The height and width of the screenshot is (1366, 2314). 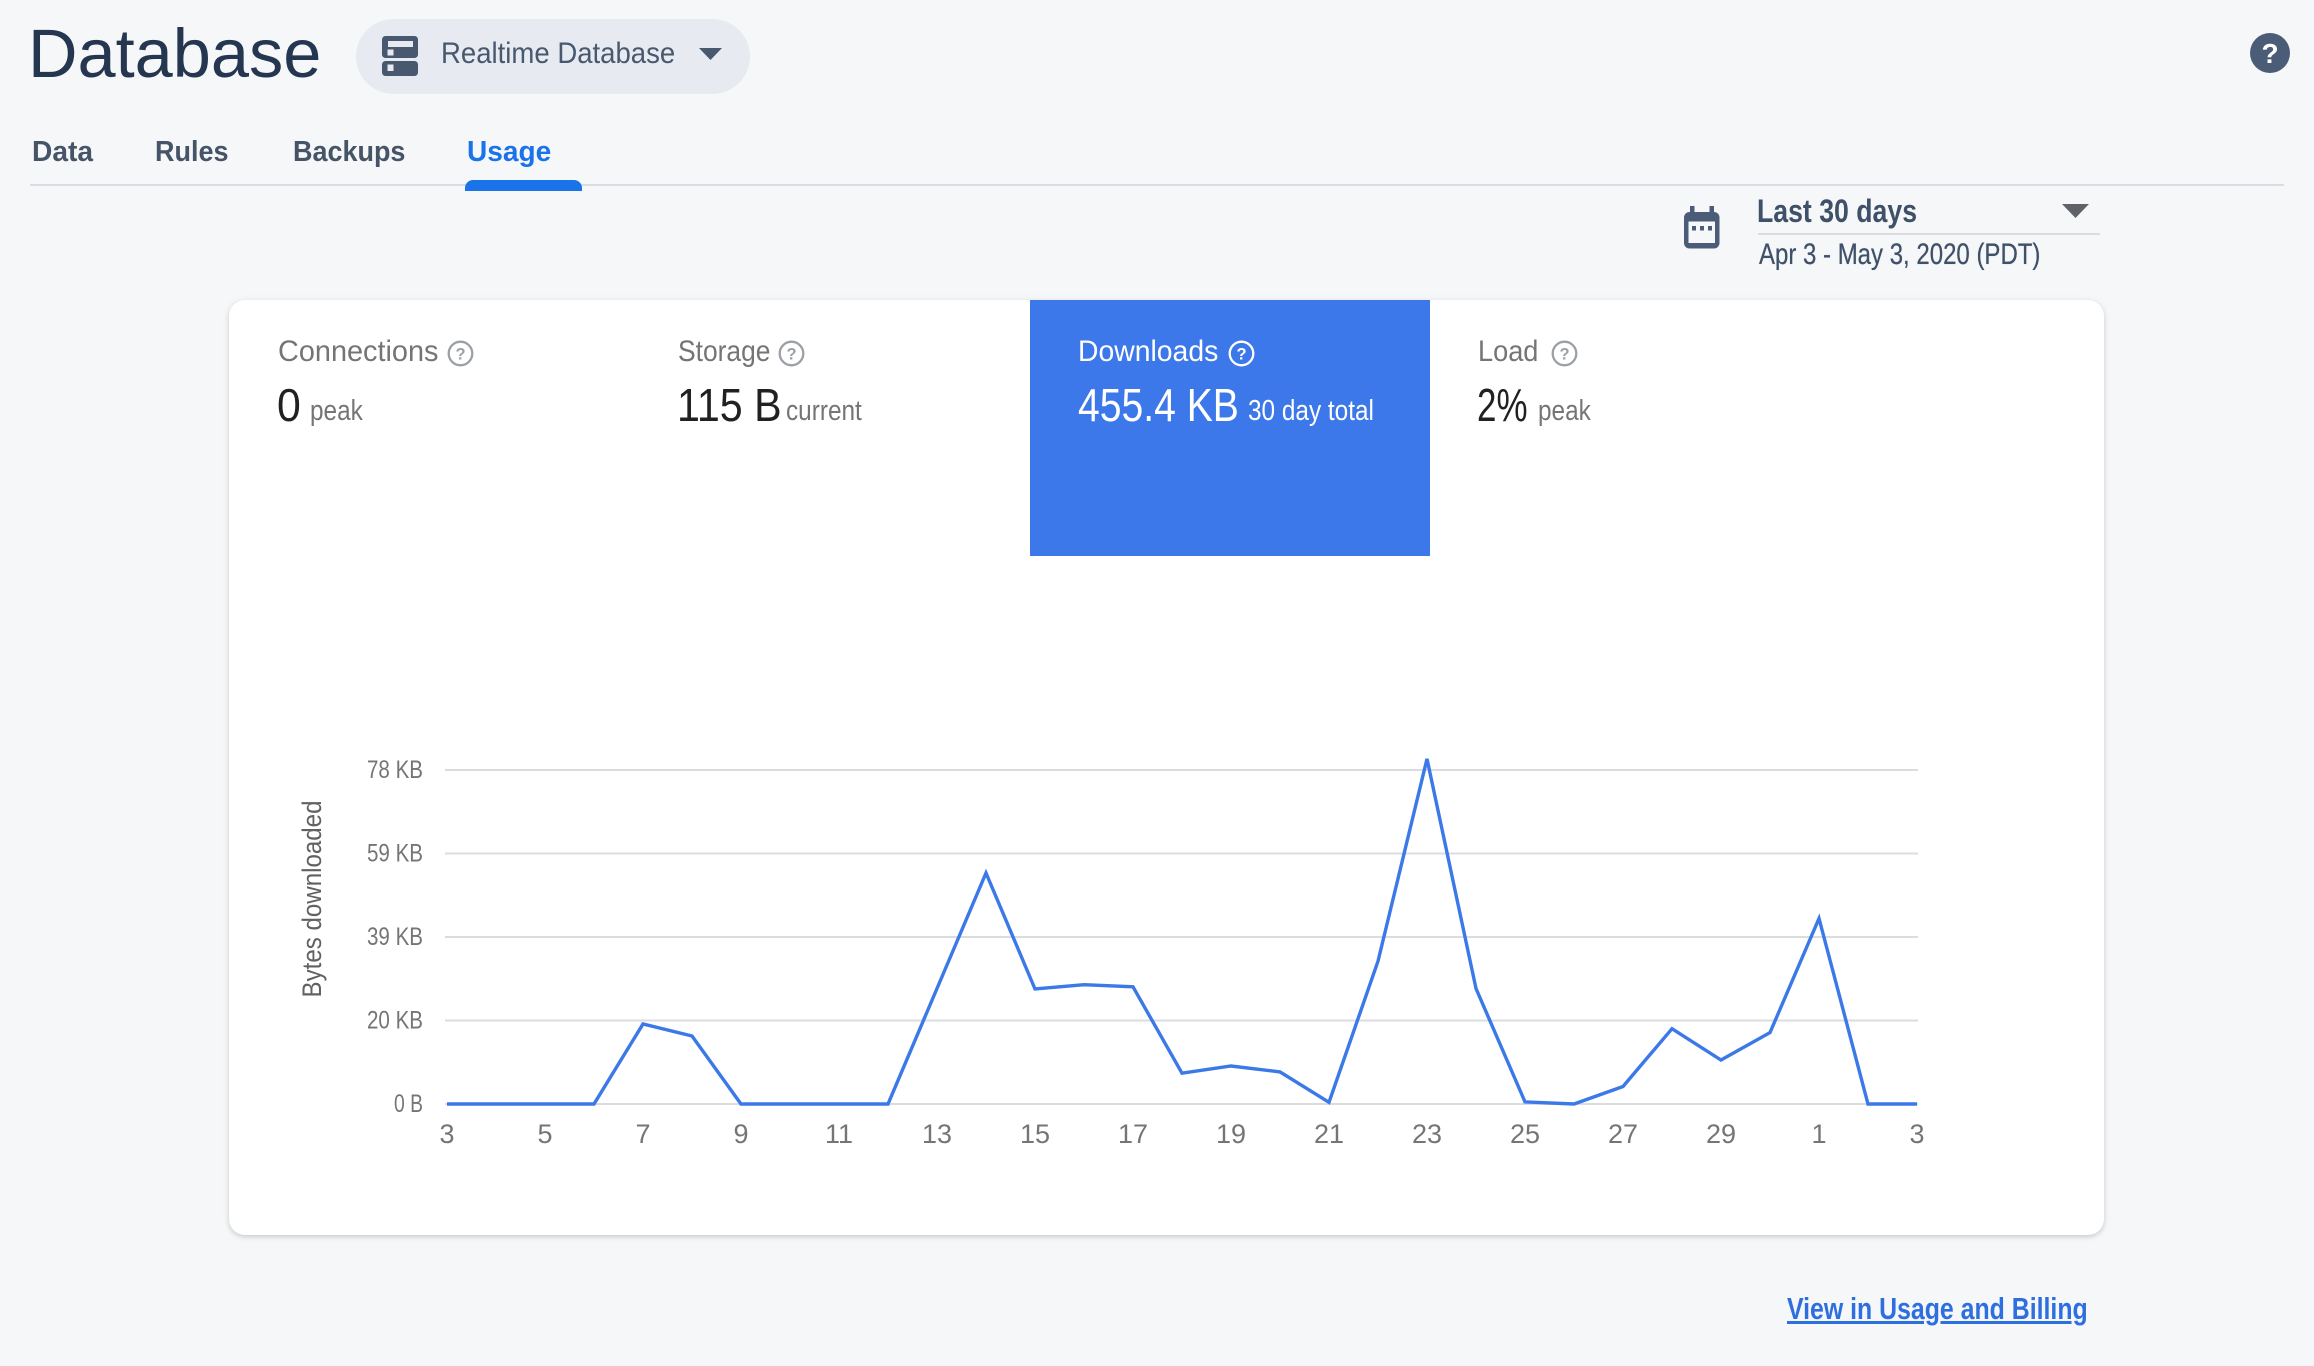 What do you see at coordinates (1525, 1134) in the screenshot?
I see `svg-text: 25` at bounding box center [1525, 1134].